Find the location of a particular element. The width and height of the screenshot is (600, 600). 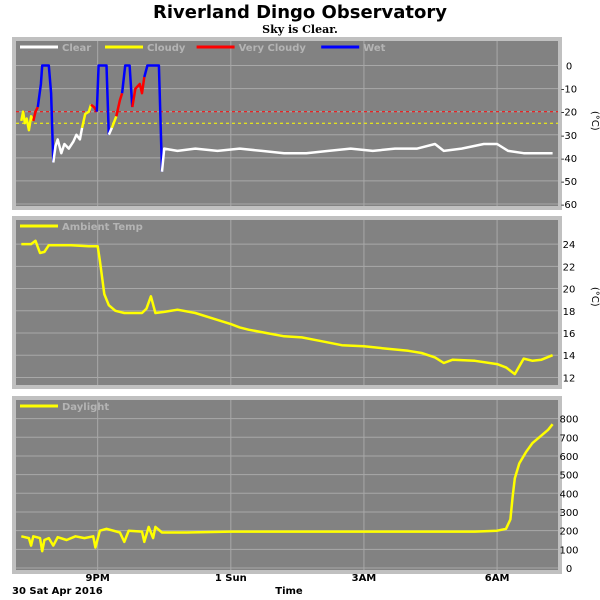

y-tick-label: -40 is located at coordinates (569, 159).